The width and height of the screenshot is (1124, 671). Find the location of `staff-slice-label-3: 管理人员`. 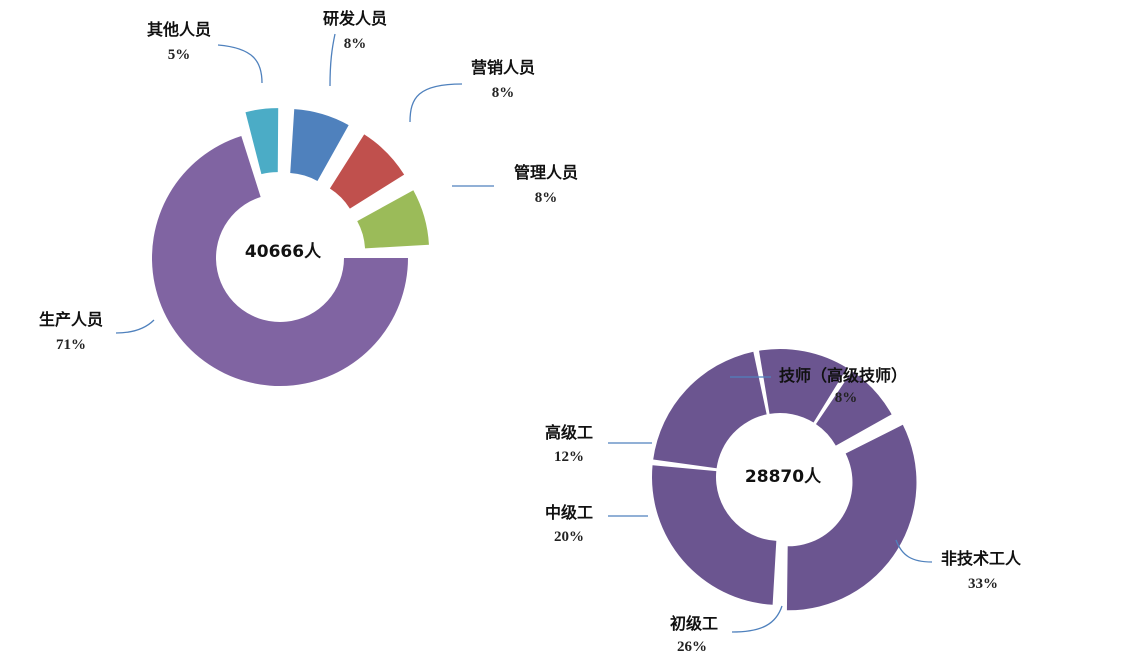

staff-slice-label-3: 管理人员 is located at coordinates (546, 172).